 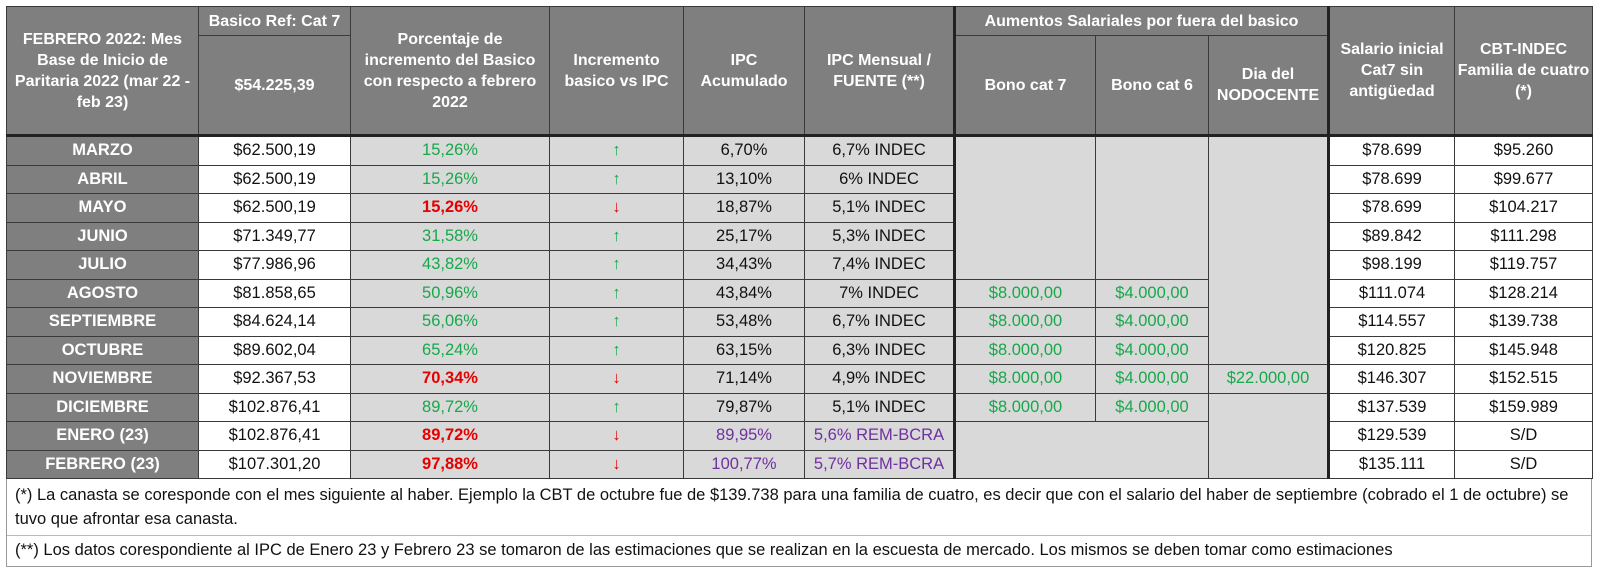 I want to click on salario-cell: $98.199, so click(x=1392, y=265).